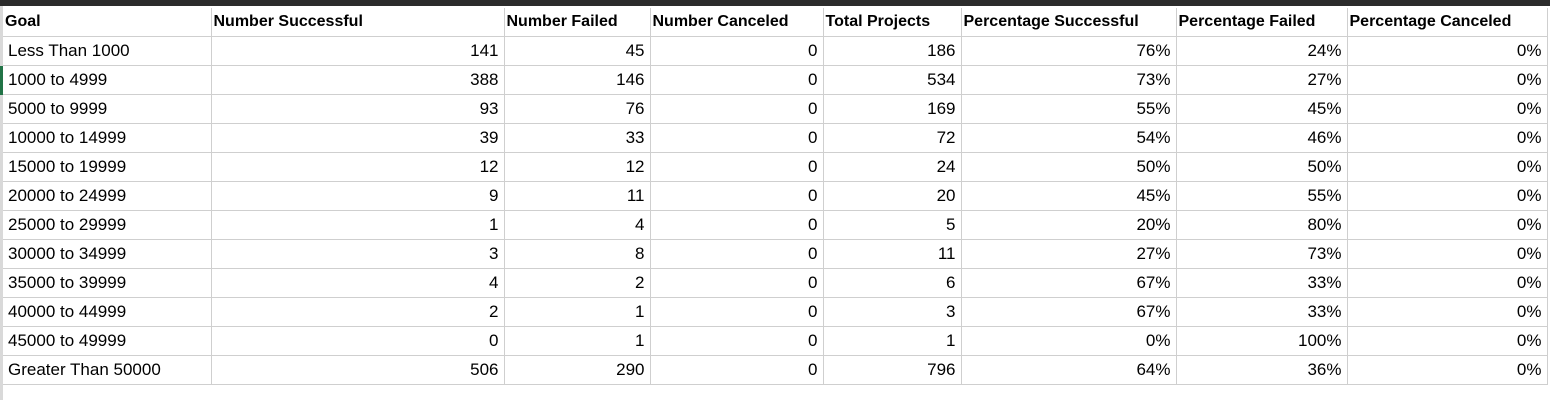 The image size is (1550, 400). What do you see at coordinates (1069, 341) in the screenshot?
I see `cell-percentage-successful: 0%` at bounding box center [1069, 341].